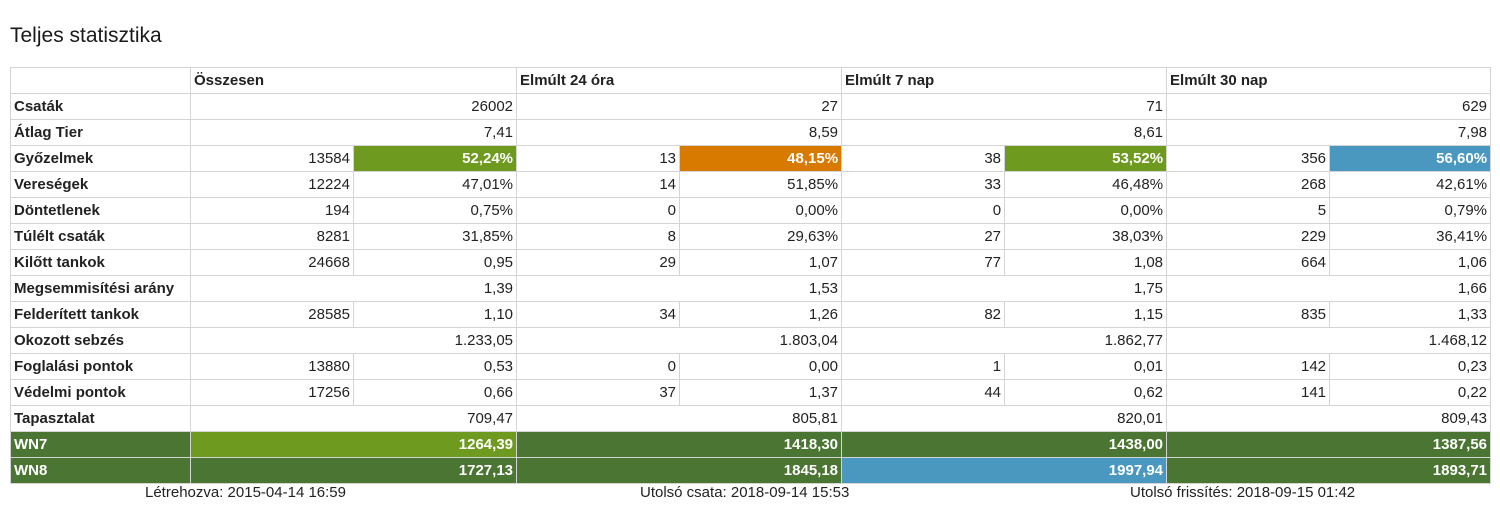  Describe the element at coordinates (272, 392) in the screenshot. I see `count-cell: 17256` at that location.